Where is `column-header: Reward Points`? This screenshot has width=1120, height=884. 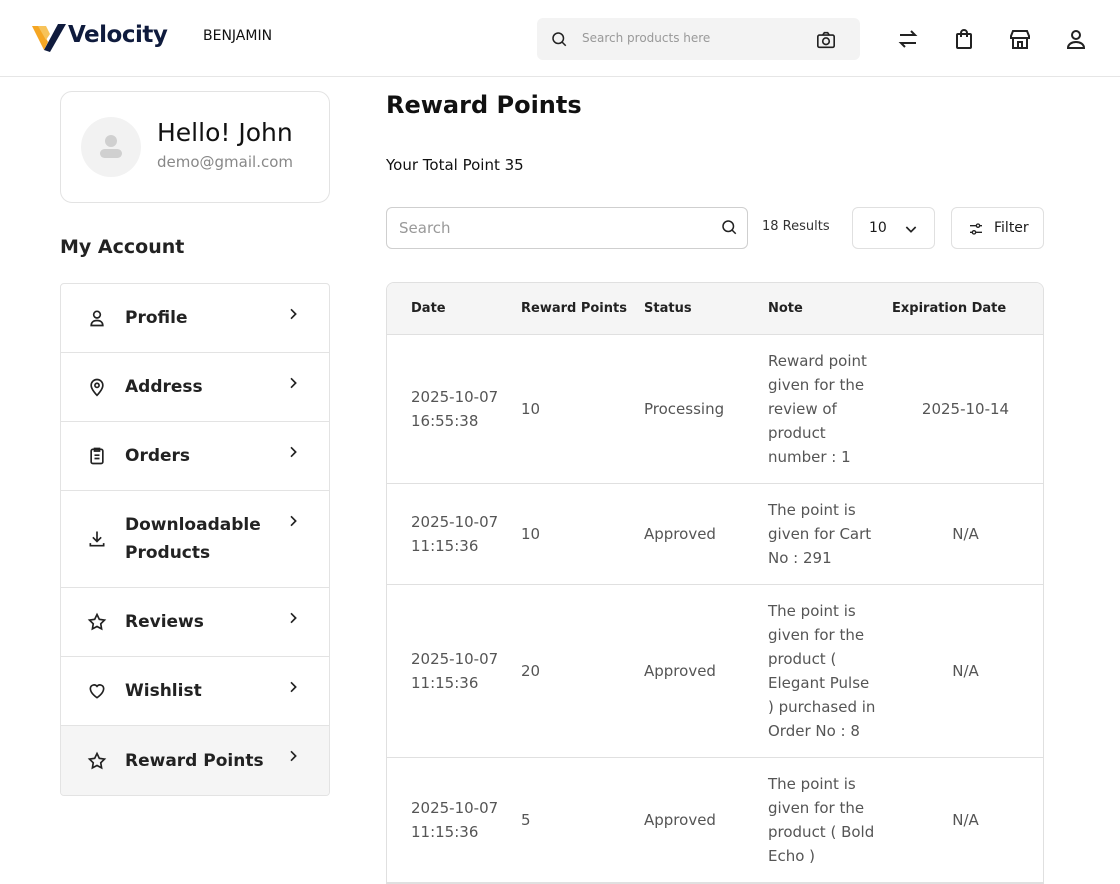
column-header: Reward Points is located at coordinates (572, 309).